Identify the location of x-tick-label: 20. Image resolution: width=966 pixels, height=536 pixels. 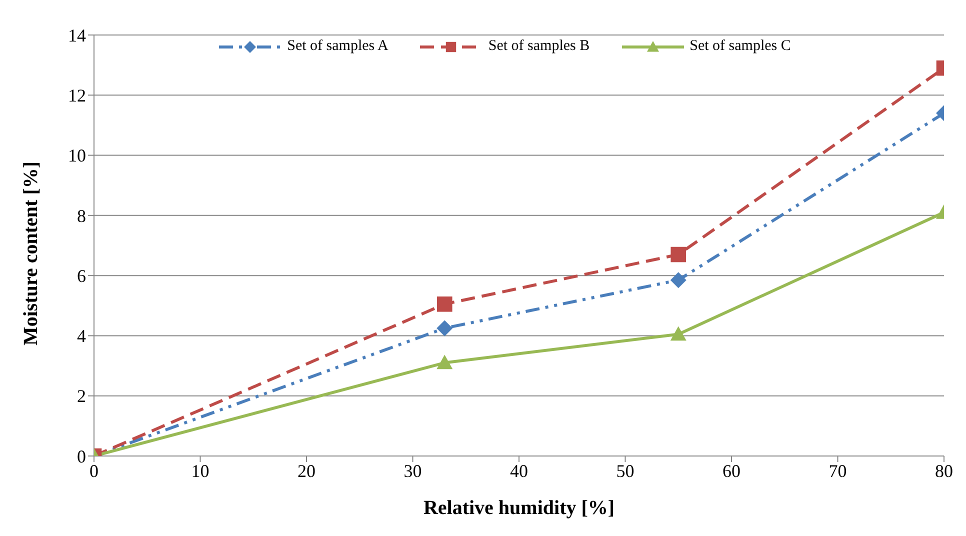
(307, 470).